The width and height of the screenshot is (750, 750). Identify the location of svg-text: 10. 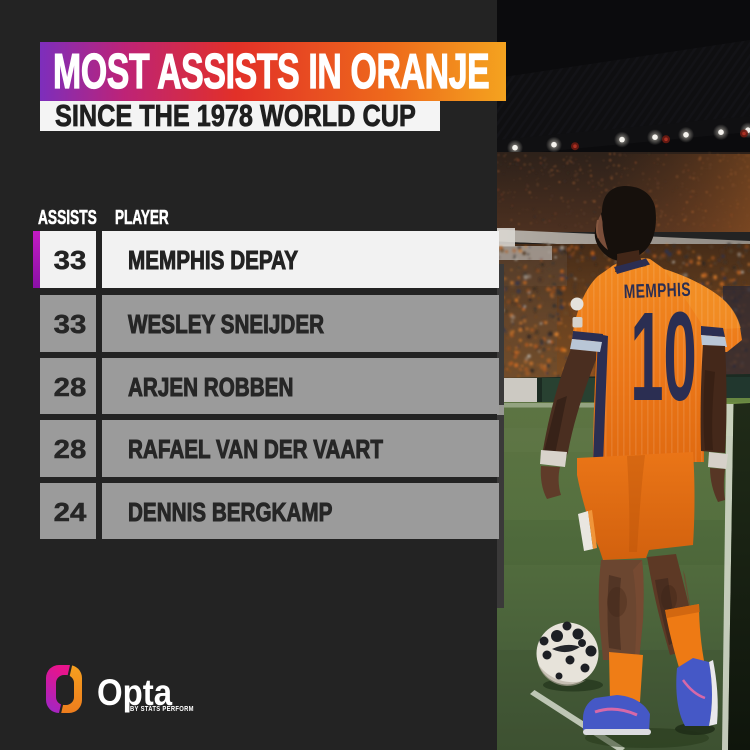
(663, 356).